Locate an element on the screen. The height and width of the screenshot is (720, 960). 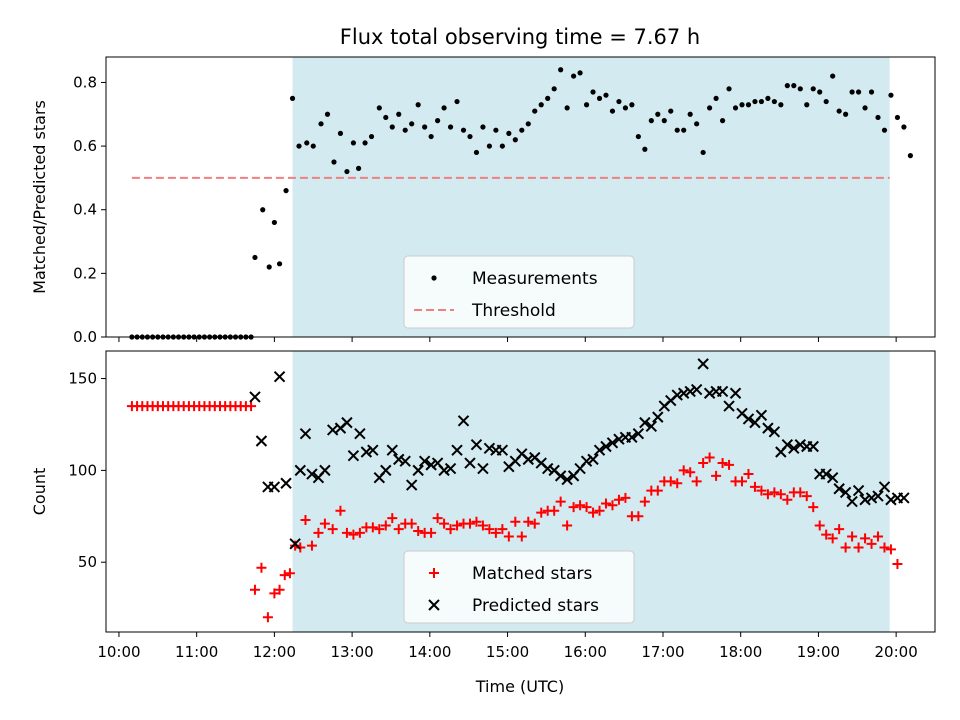
legend-box is located at coordinates (519, 587).